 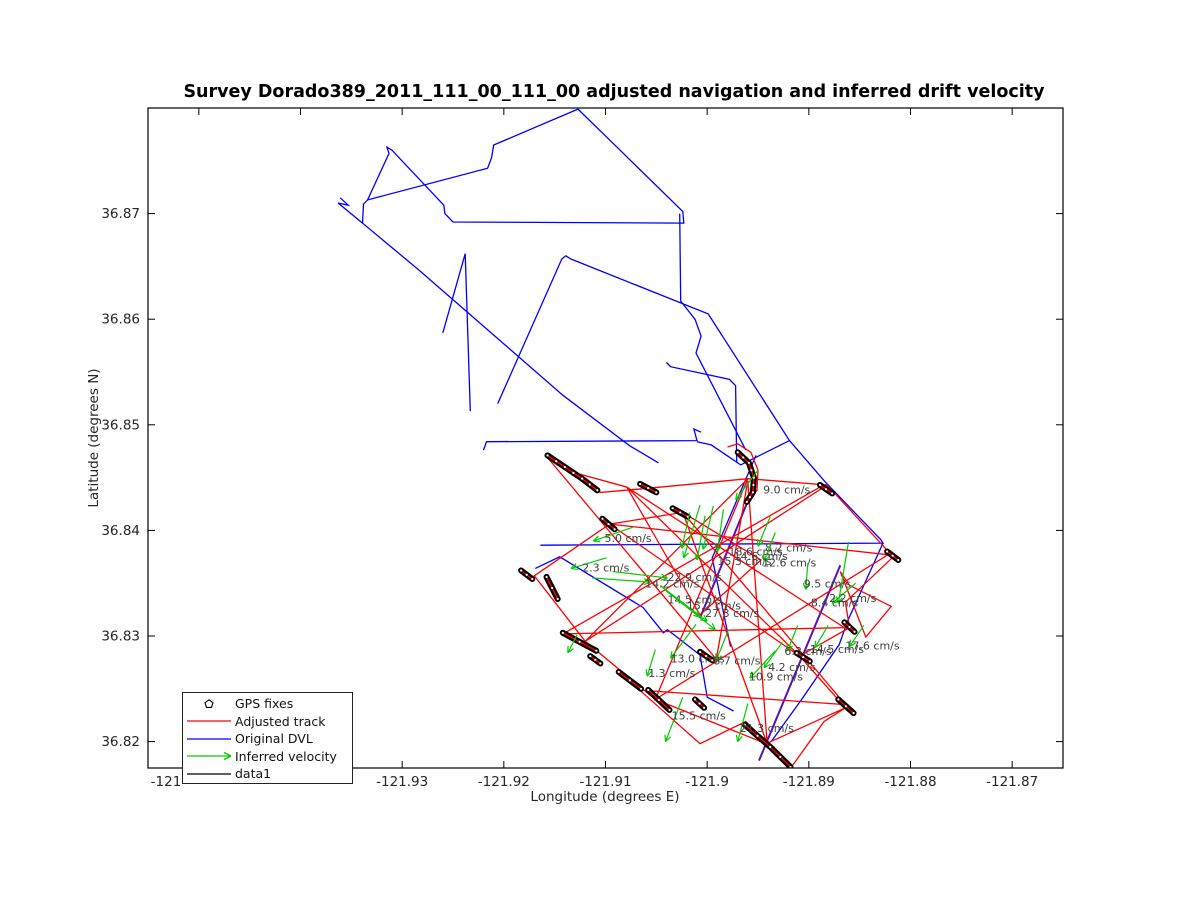 I want to click on velocity-label: 10.9 cm/s, so click(x=776, y=676).